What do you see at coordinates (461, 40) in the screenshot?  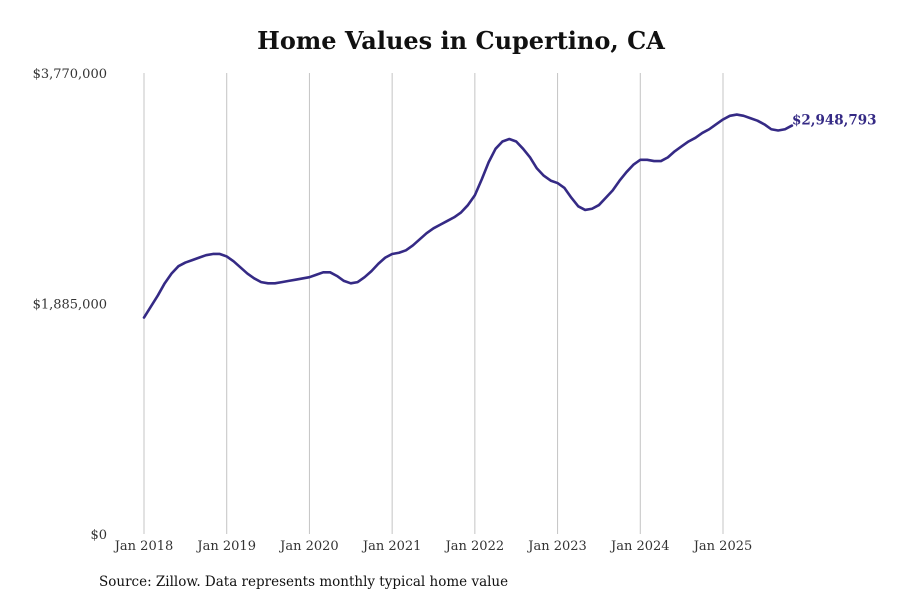 I see `chart-title: Home Values in Cupertino, CA` at bounding box center [461, 40].